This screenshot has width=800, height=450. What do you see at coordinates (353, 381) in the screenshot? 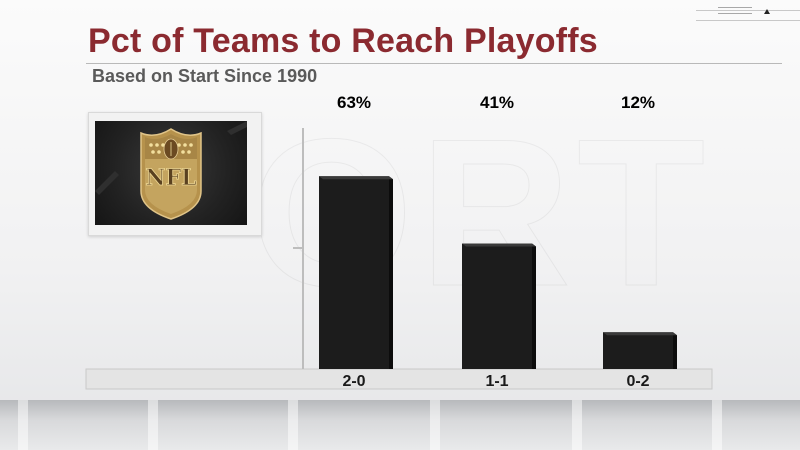
I see `category-label: 2-0` at bounding box center [353, 381].